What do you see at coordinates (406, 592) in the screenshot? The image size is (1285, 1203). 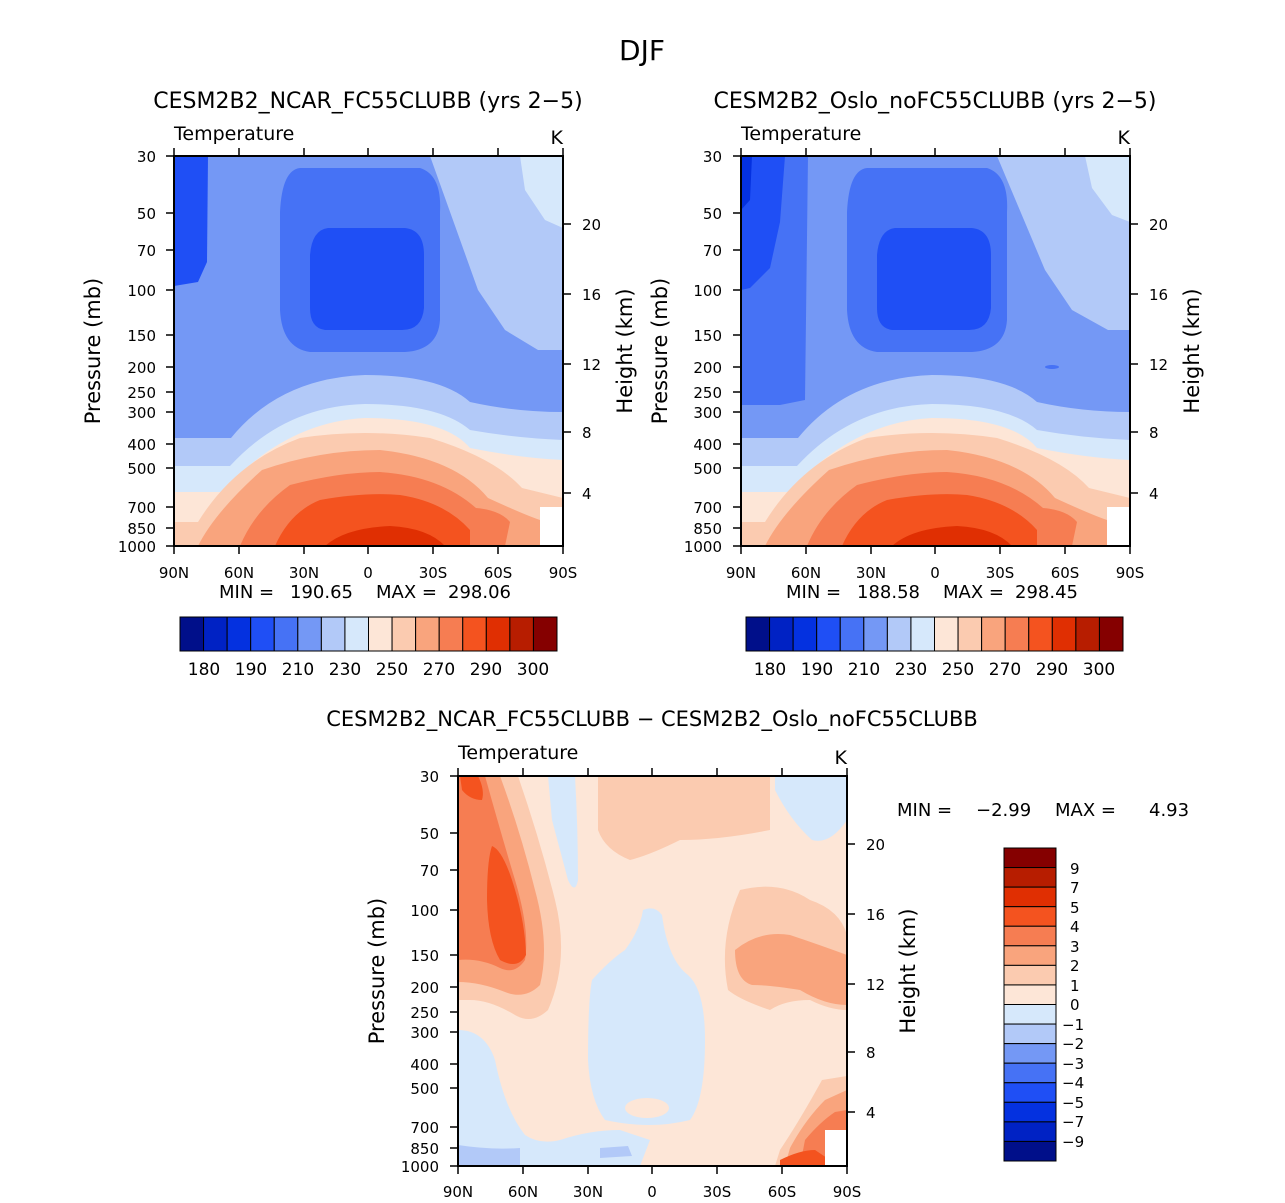 I see `max-label: MAX =` at bounding box center [406, 592].